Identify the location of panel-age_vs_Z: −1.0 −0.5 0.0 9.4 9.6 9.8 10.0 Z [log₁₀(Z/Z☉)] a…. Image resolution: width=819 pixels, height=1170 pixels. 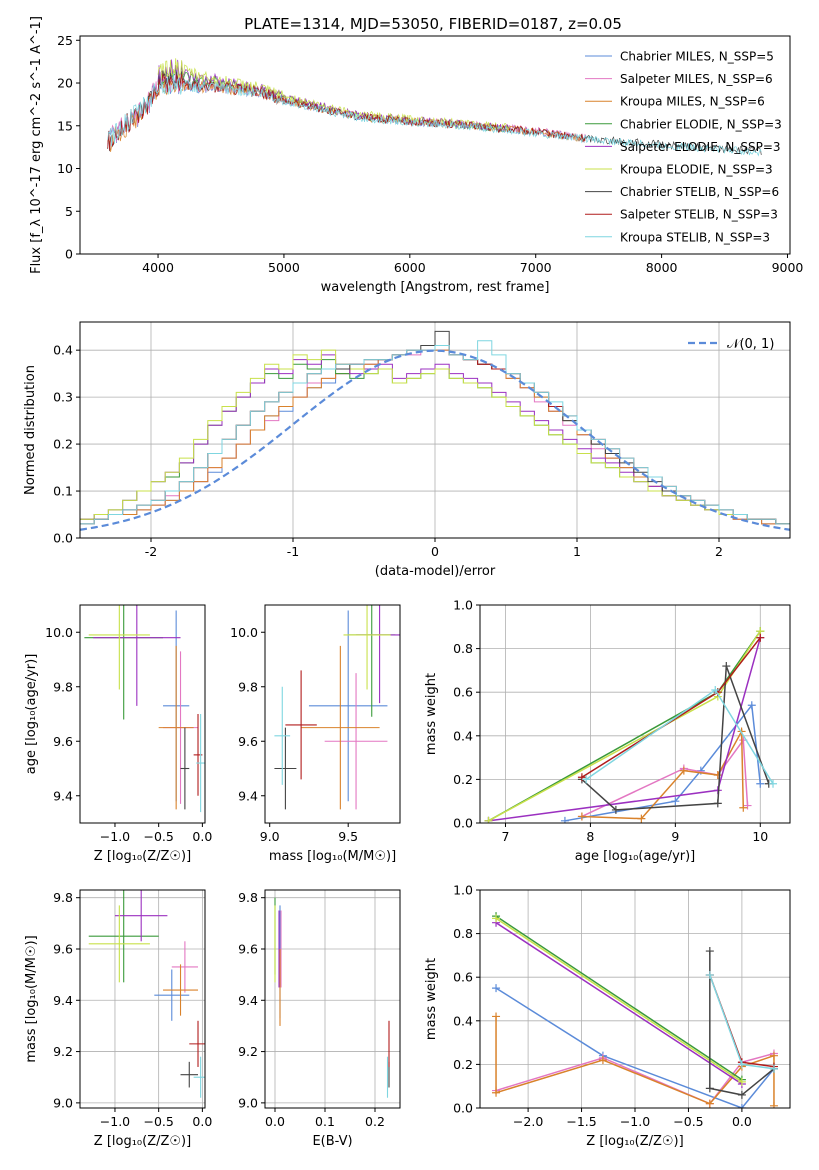
(118, 734).